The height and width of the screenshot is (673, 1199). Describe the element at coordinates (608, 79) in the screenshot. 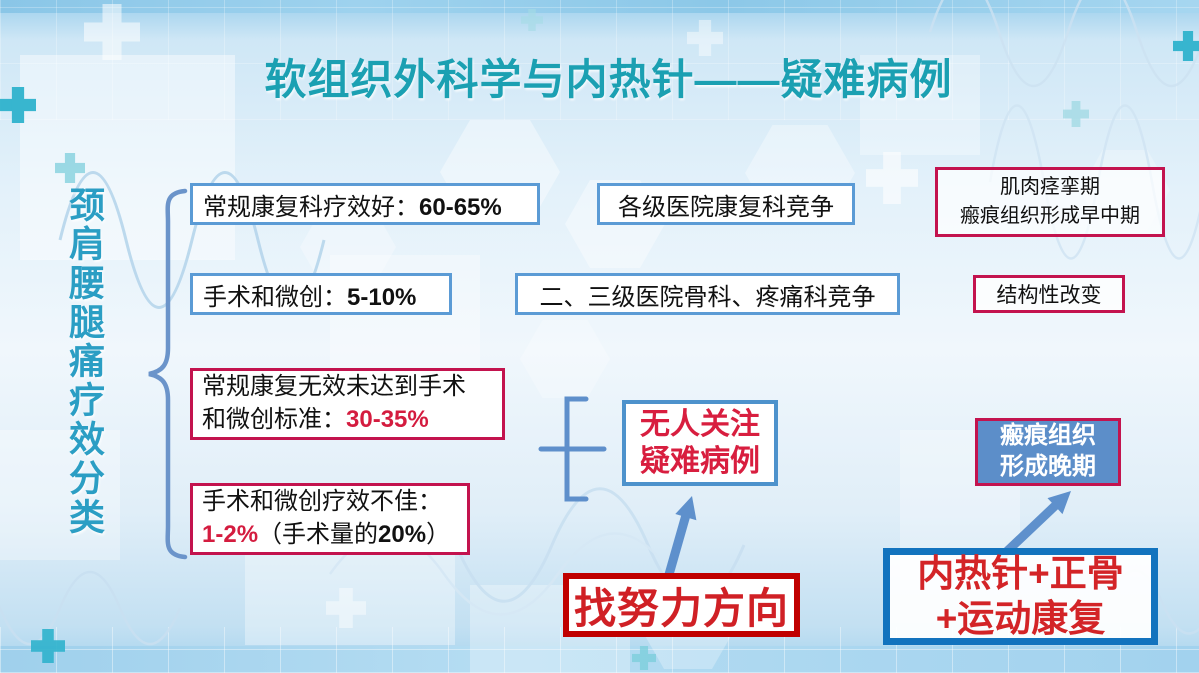

I see `slide-title: 软组织外科学与内热针——疑难病例` at that location.